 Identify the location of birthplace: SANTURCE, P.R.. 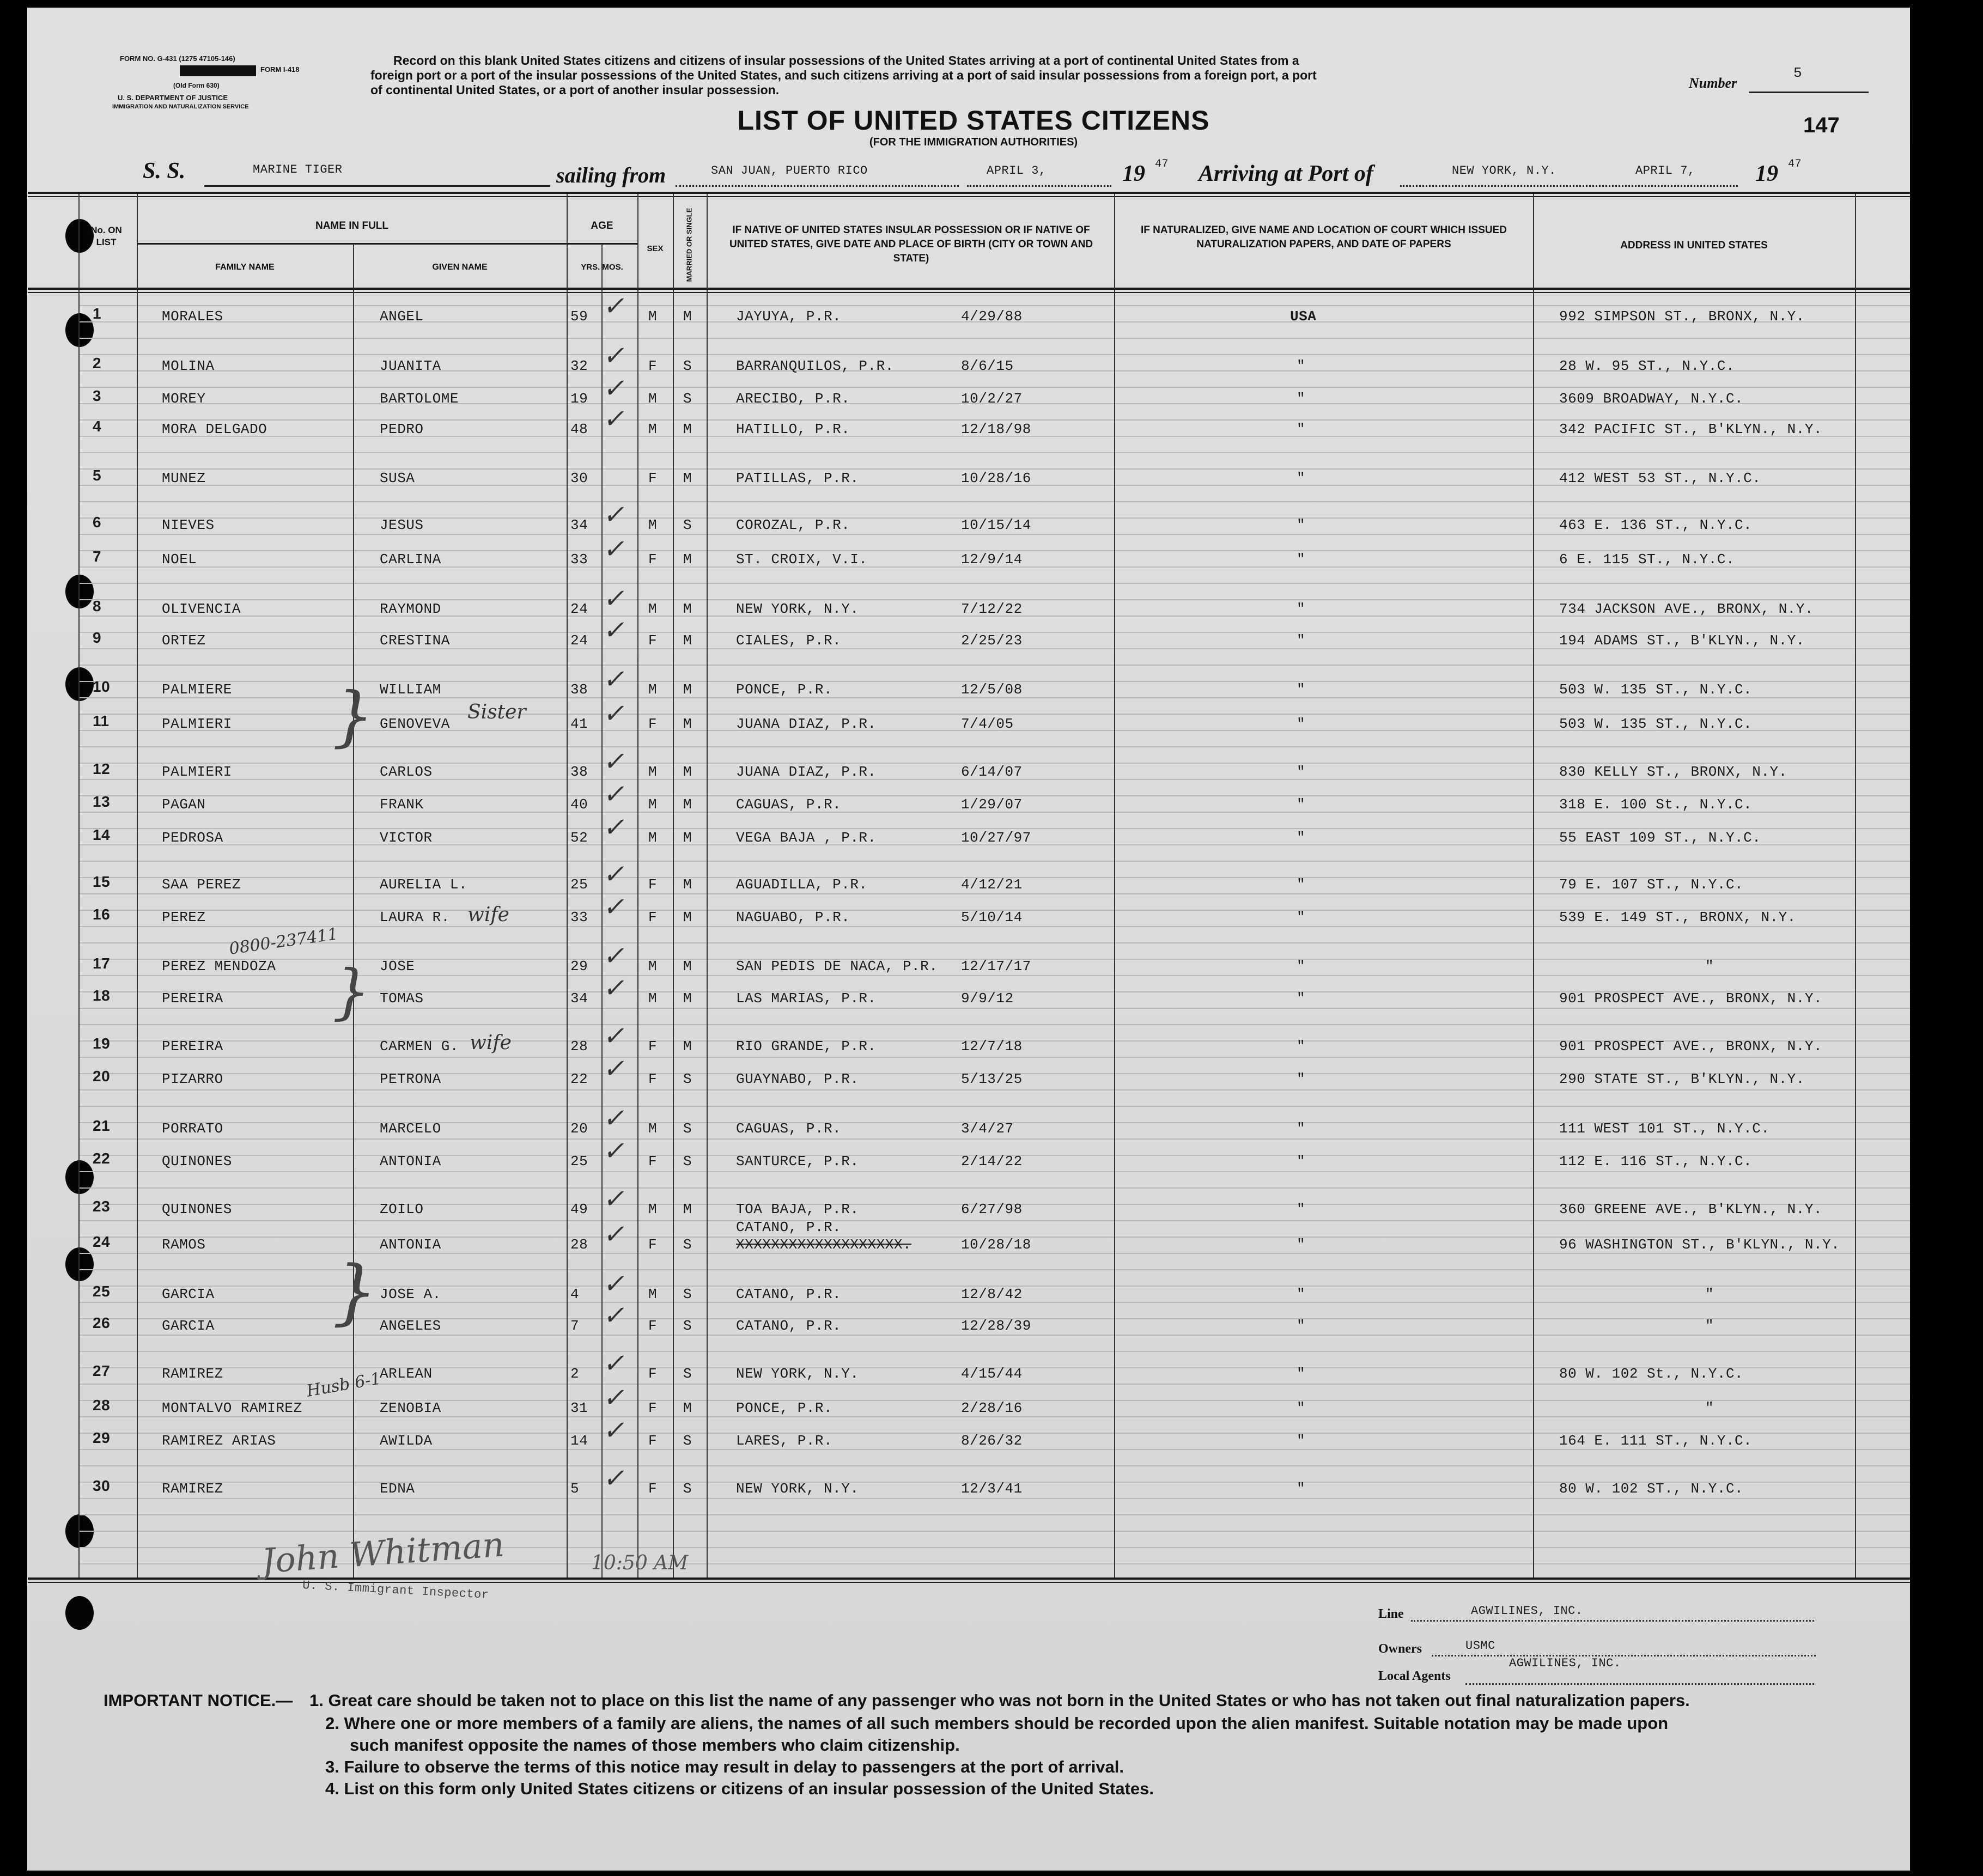
(797, 1161).